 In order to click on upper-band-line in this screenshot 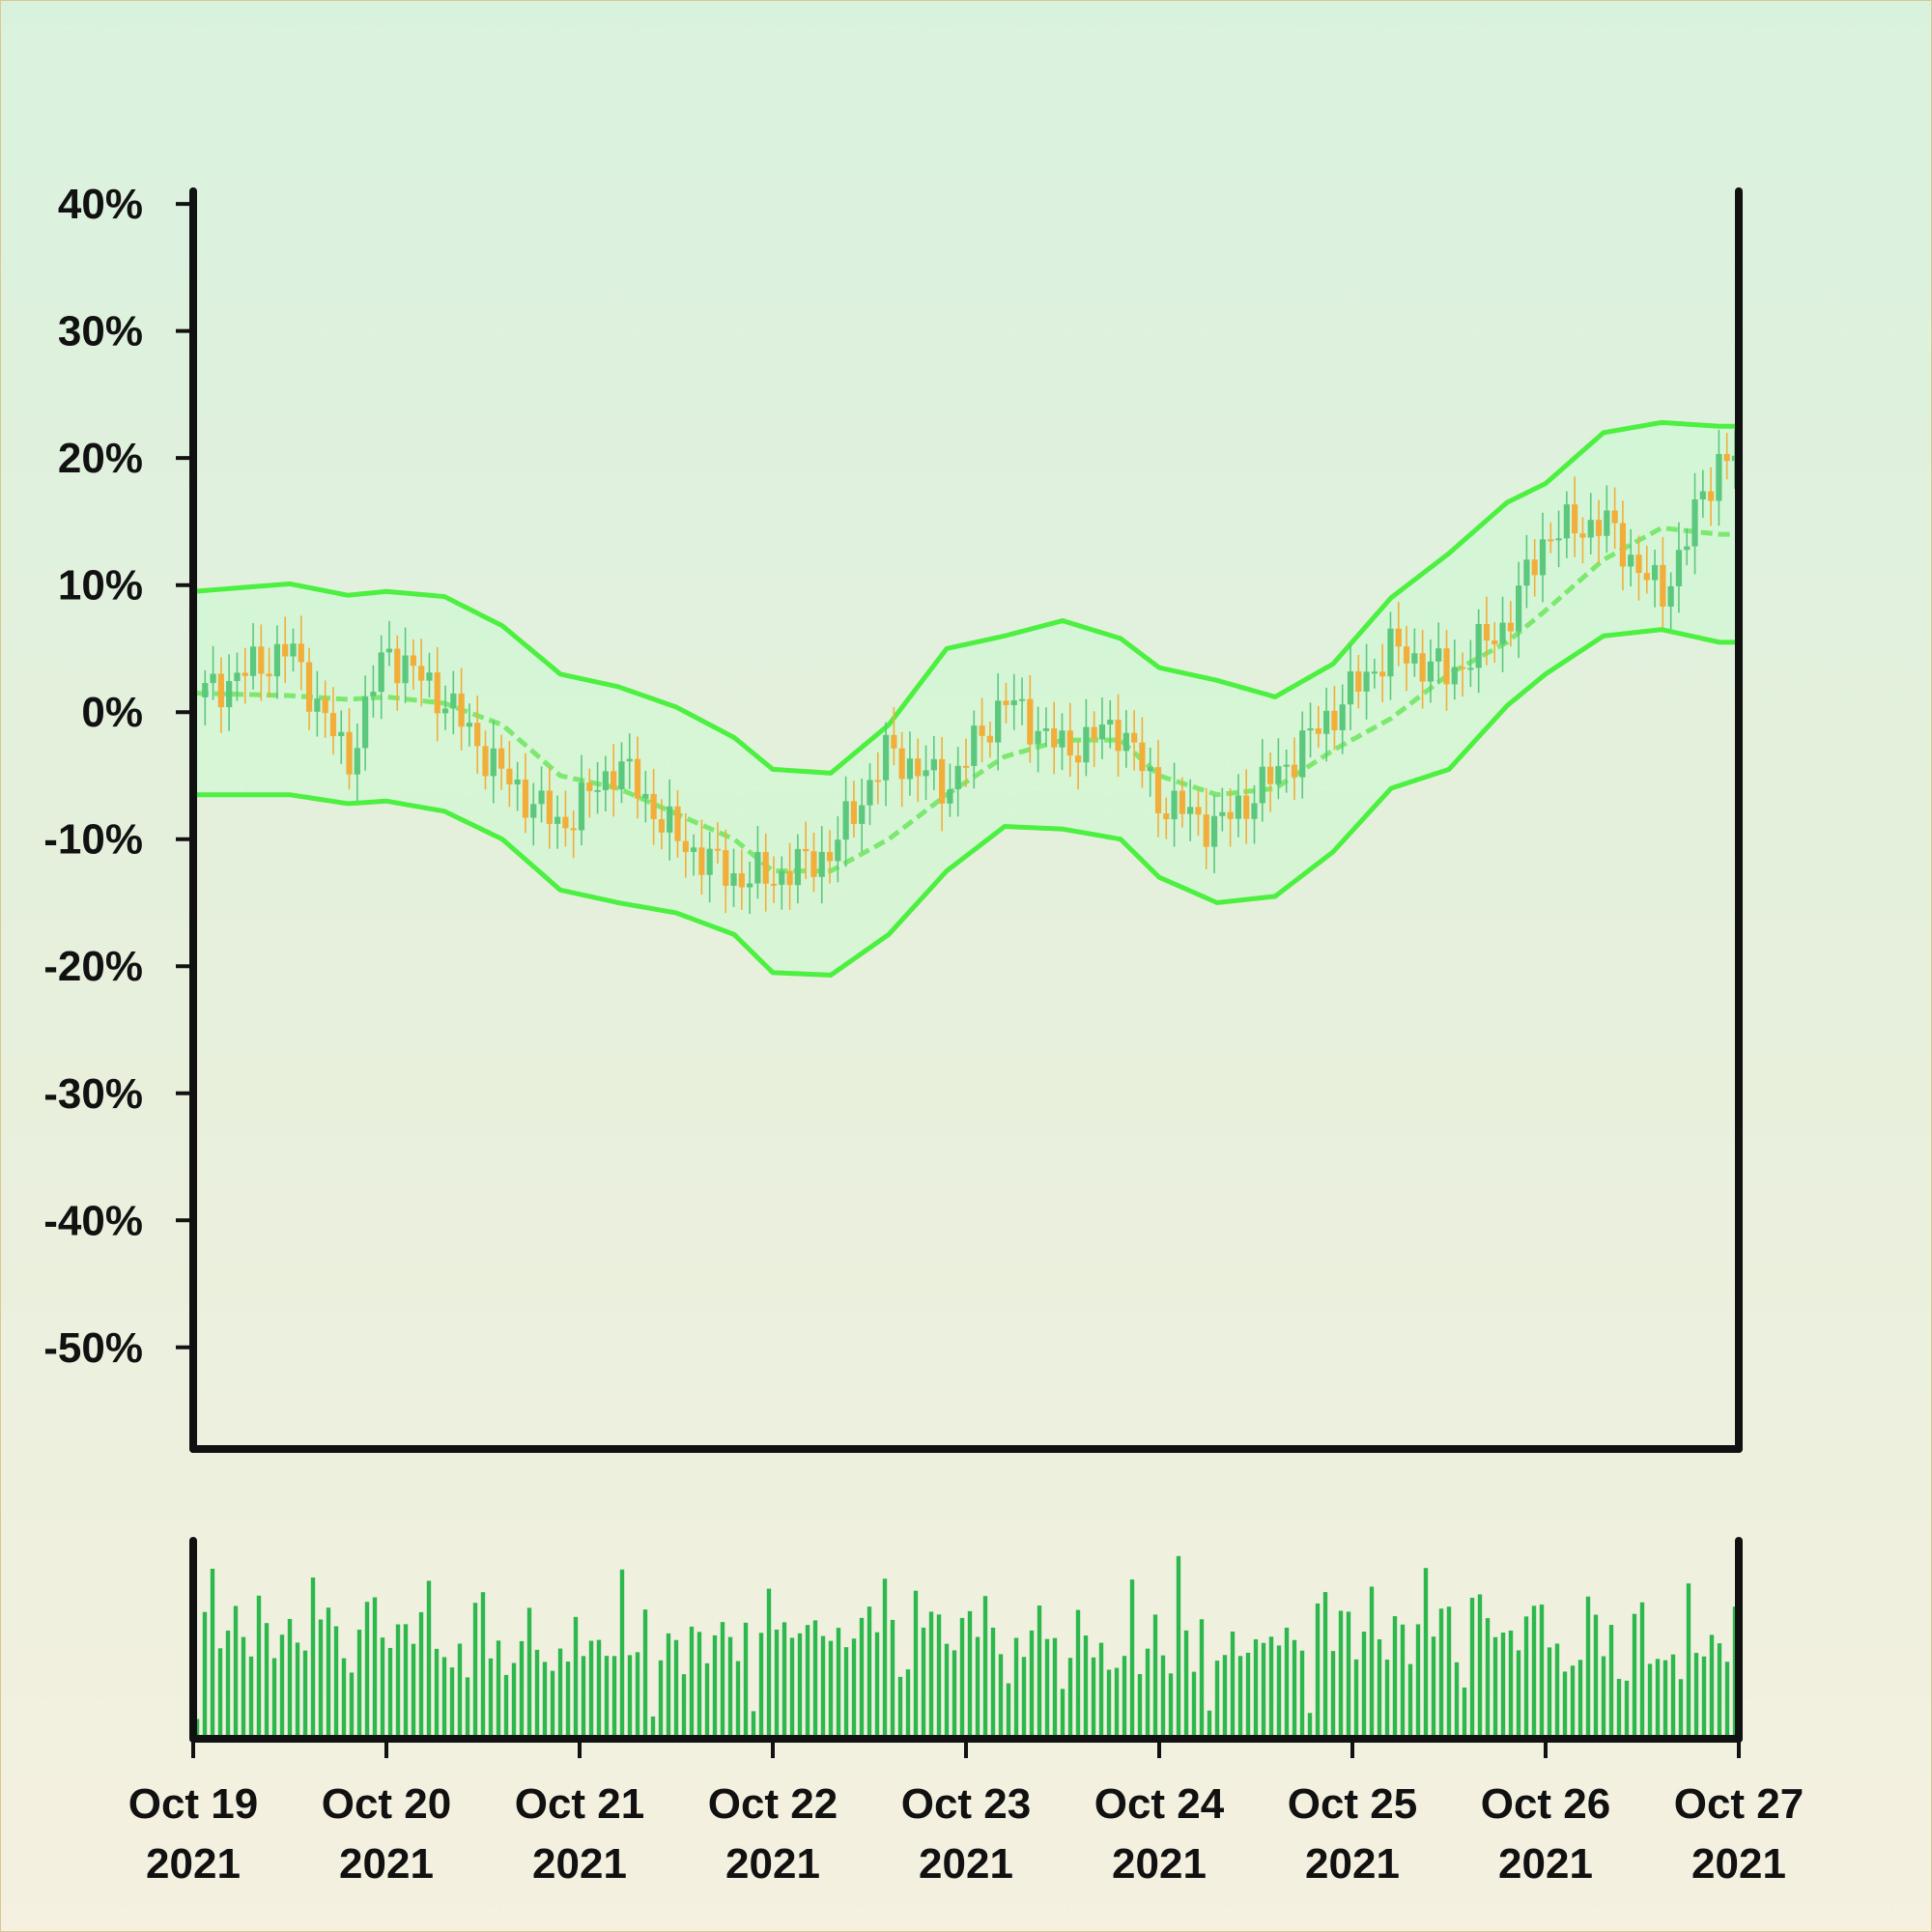, I will do `click(965, 597)`.